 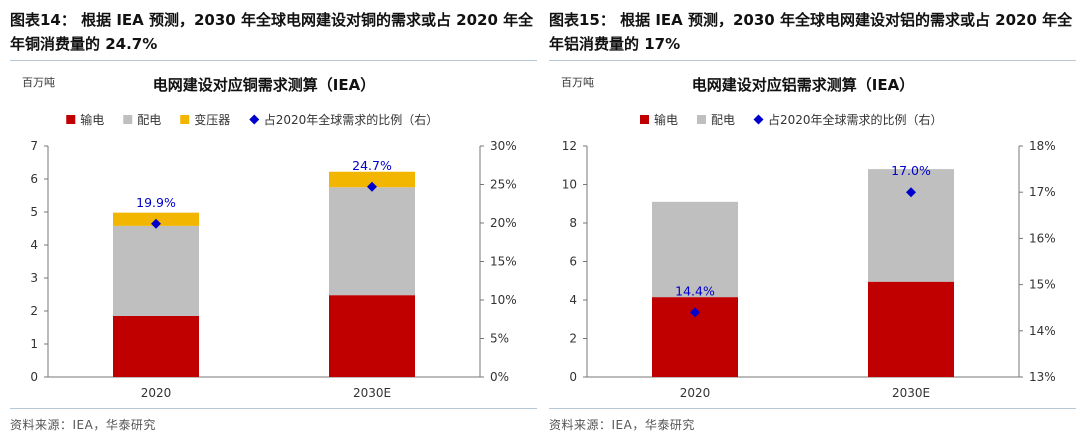 What do you see at coordinates (569, 185) in the screenshot?
I see `y-tick-label: 10` at bounding box center [569, 185].